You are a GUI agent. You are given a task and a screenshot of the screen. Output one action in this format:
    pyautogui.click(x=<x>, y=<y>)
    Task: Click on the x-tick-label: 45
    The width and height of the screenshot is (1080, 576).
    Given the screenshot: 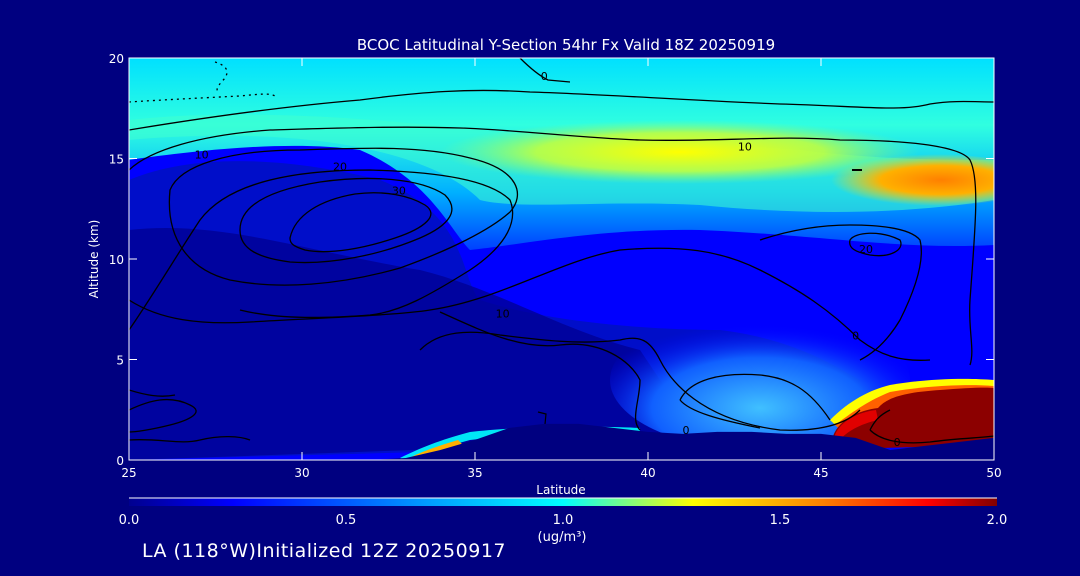 What is the action you would take?
    pyautogui.click(x=820, y=473)
    